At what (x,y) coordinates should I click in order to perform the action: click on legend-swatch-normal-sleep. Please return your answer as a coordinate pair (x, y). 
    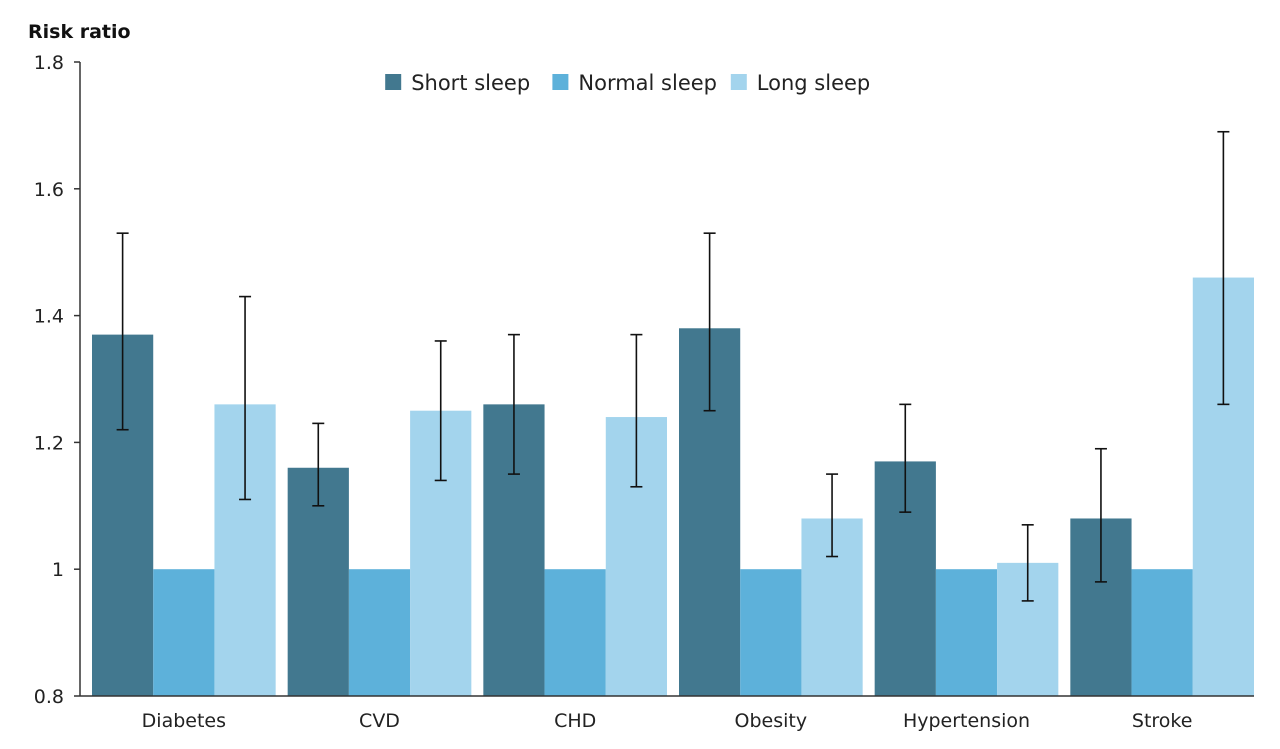
    Looking at the image, I should click on (560, 82).